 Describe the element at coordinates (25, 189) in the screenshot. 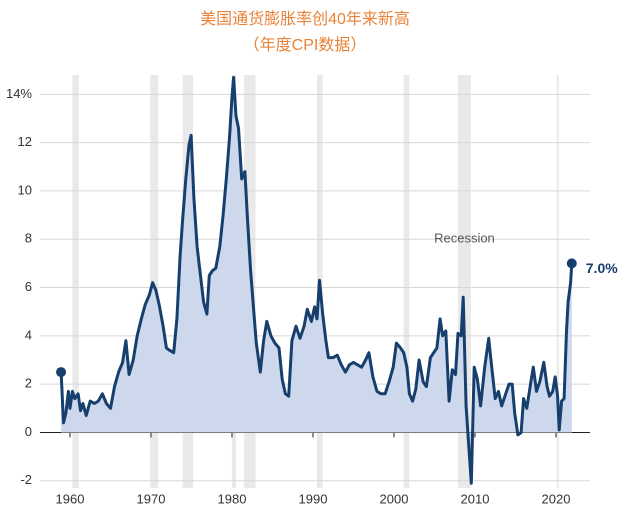

I see `y-tick-label: 10` at that location.